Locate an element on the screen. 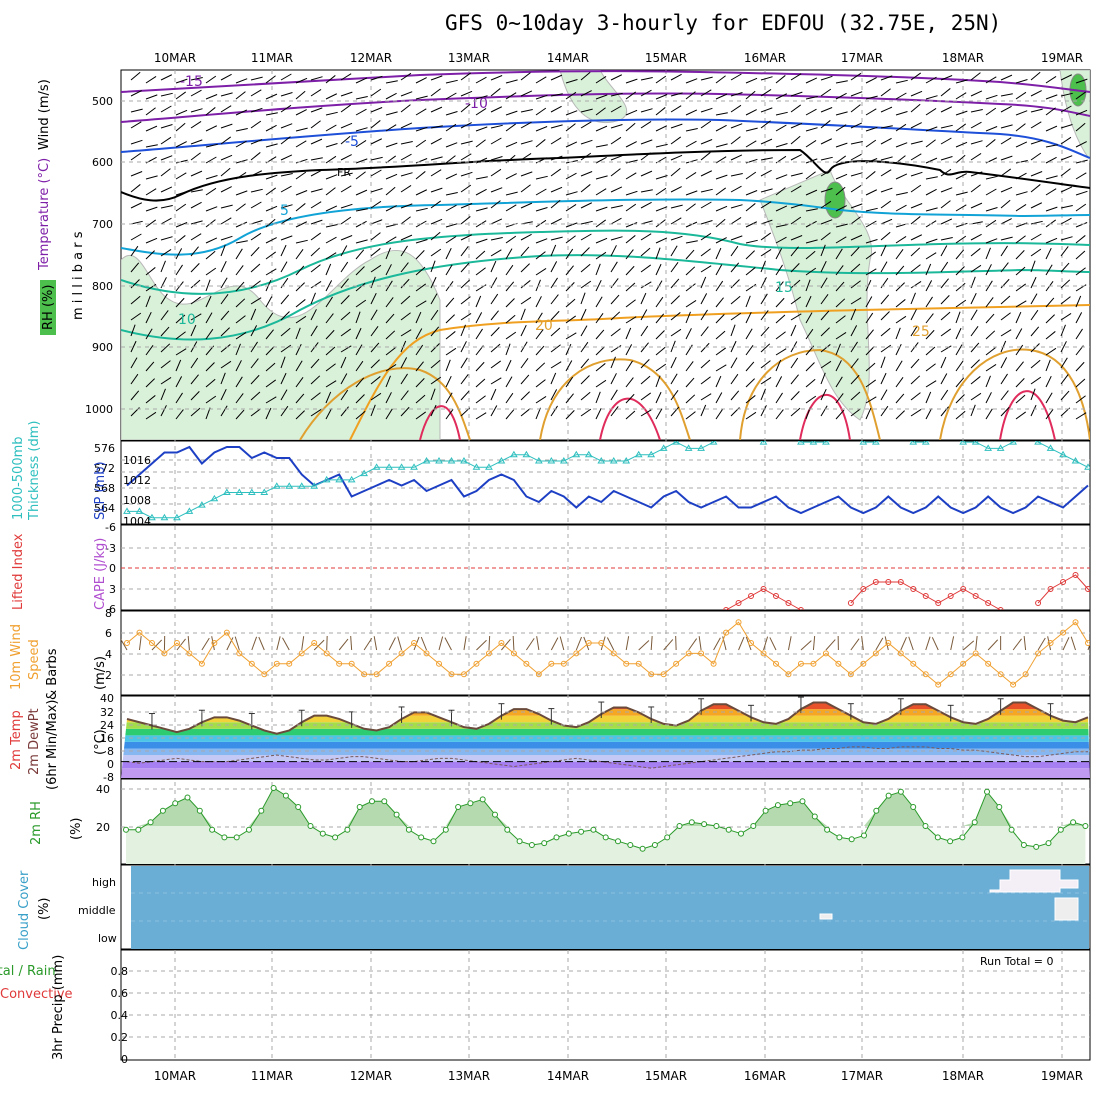 The height and width of the screenshot is (1100, 1100). temp-ylabel-2: 2m DewPt is located at coordinates (34, 741).